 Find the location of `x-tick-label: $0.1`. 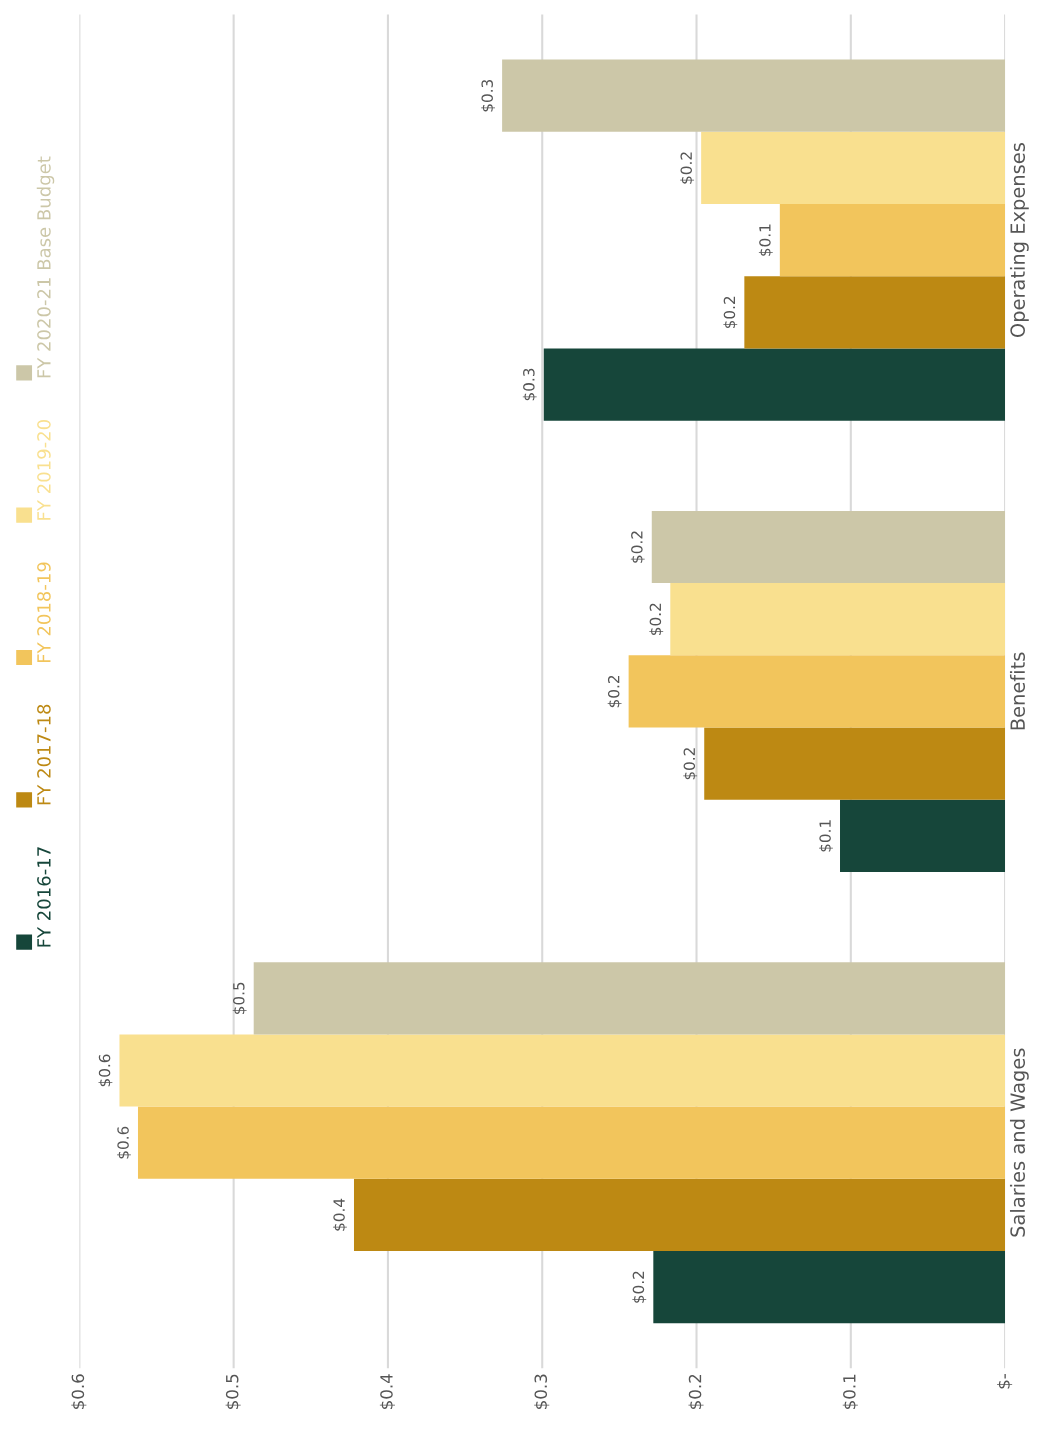

x-tick-label: $0.1 is located at coordinates (850, 1391).